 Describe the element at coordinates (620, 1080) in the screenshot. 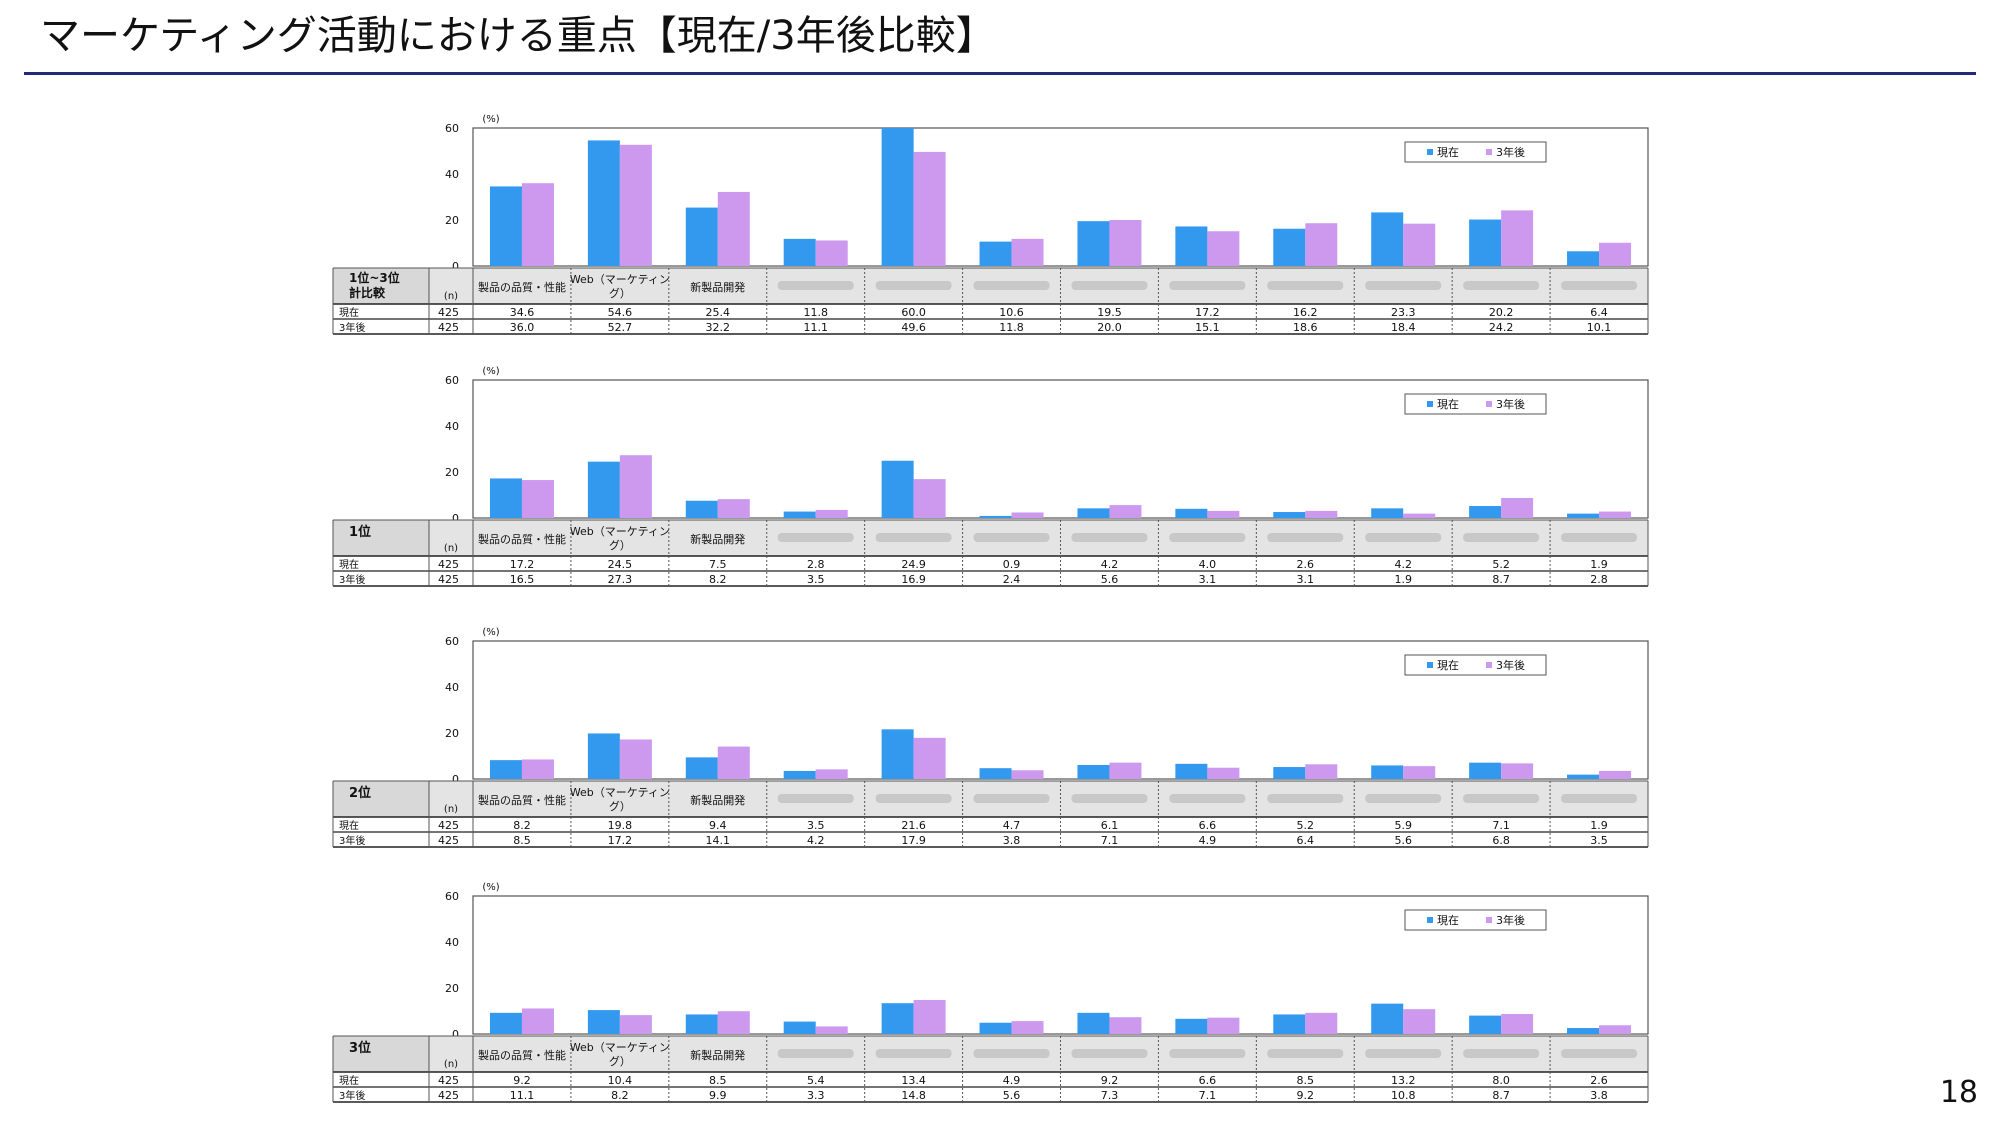

I see `data-label: 10.4` at that location.